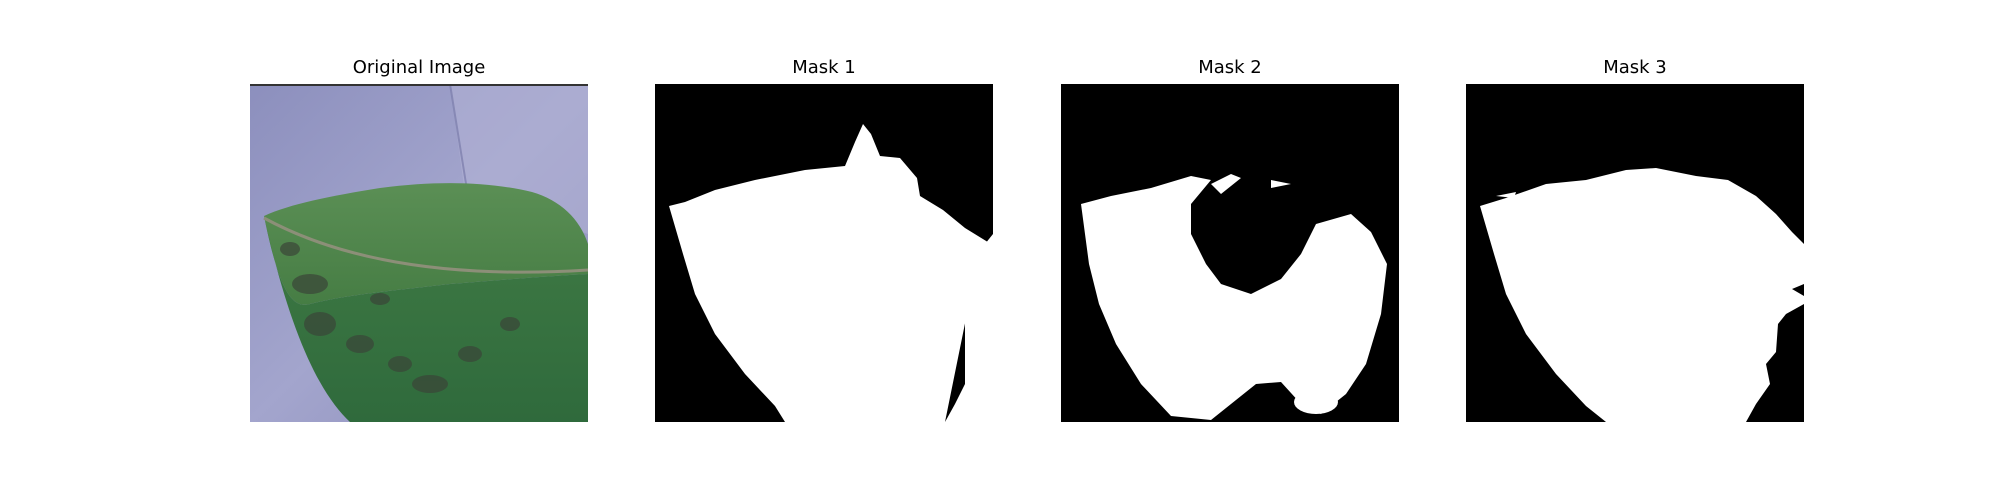 The image size is (2000, 500). I want to click on mask-1-image, so click(824, 253).